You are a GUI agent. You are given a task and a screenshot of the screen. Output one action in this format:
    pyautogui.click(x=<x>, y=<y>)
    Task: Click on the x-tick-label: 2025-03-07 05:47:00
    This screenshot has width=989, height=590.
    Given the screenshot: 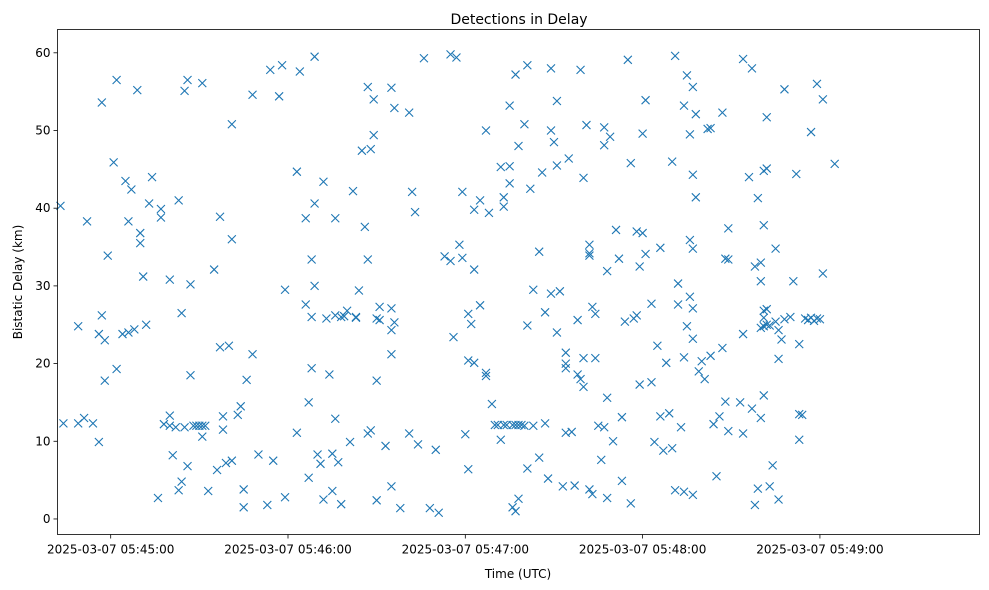 What is the action you would take?
    pyautogui.click(x=465, y=550)
    